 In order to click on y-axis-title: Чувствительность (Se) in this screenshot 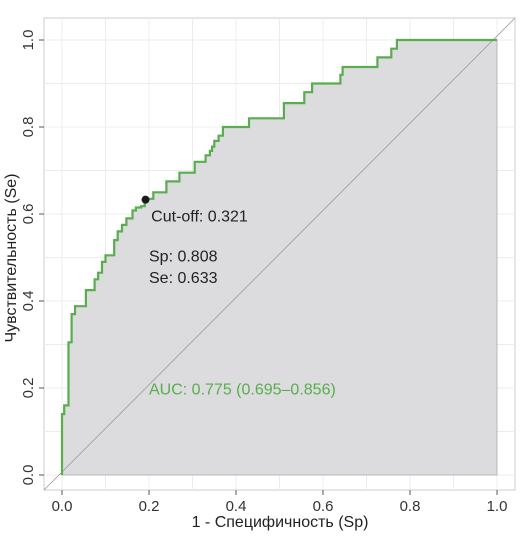, I will do `click(11, 257)`.